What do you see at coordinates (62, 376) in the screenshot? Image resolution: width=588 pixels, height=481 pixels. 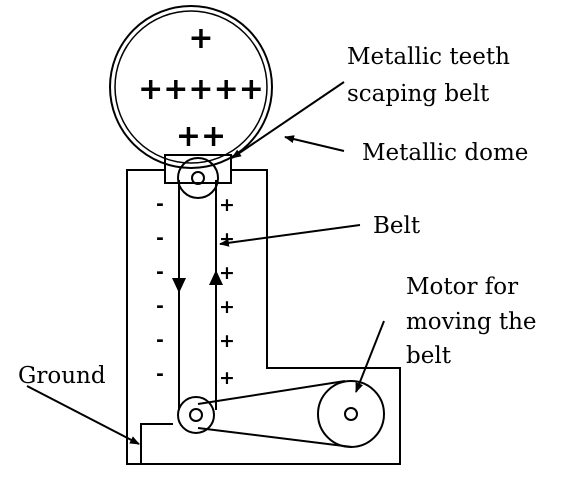 I see `label-ground: Ground` at bounding box center [62, 376].